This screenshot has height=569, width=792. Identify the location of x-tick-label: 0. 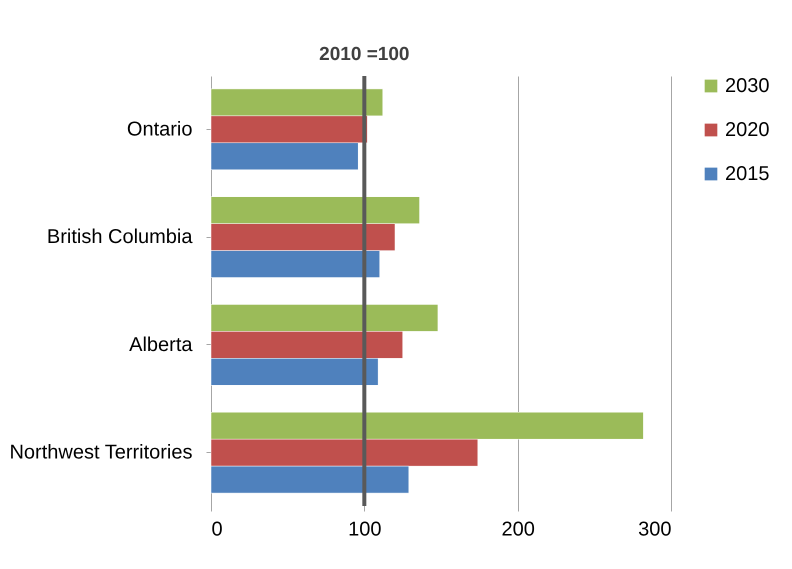
(217, 529).